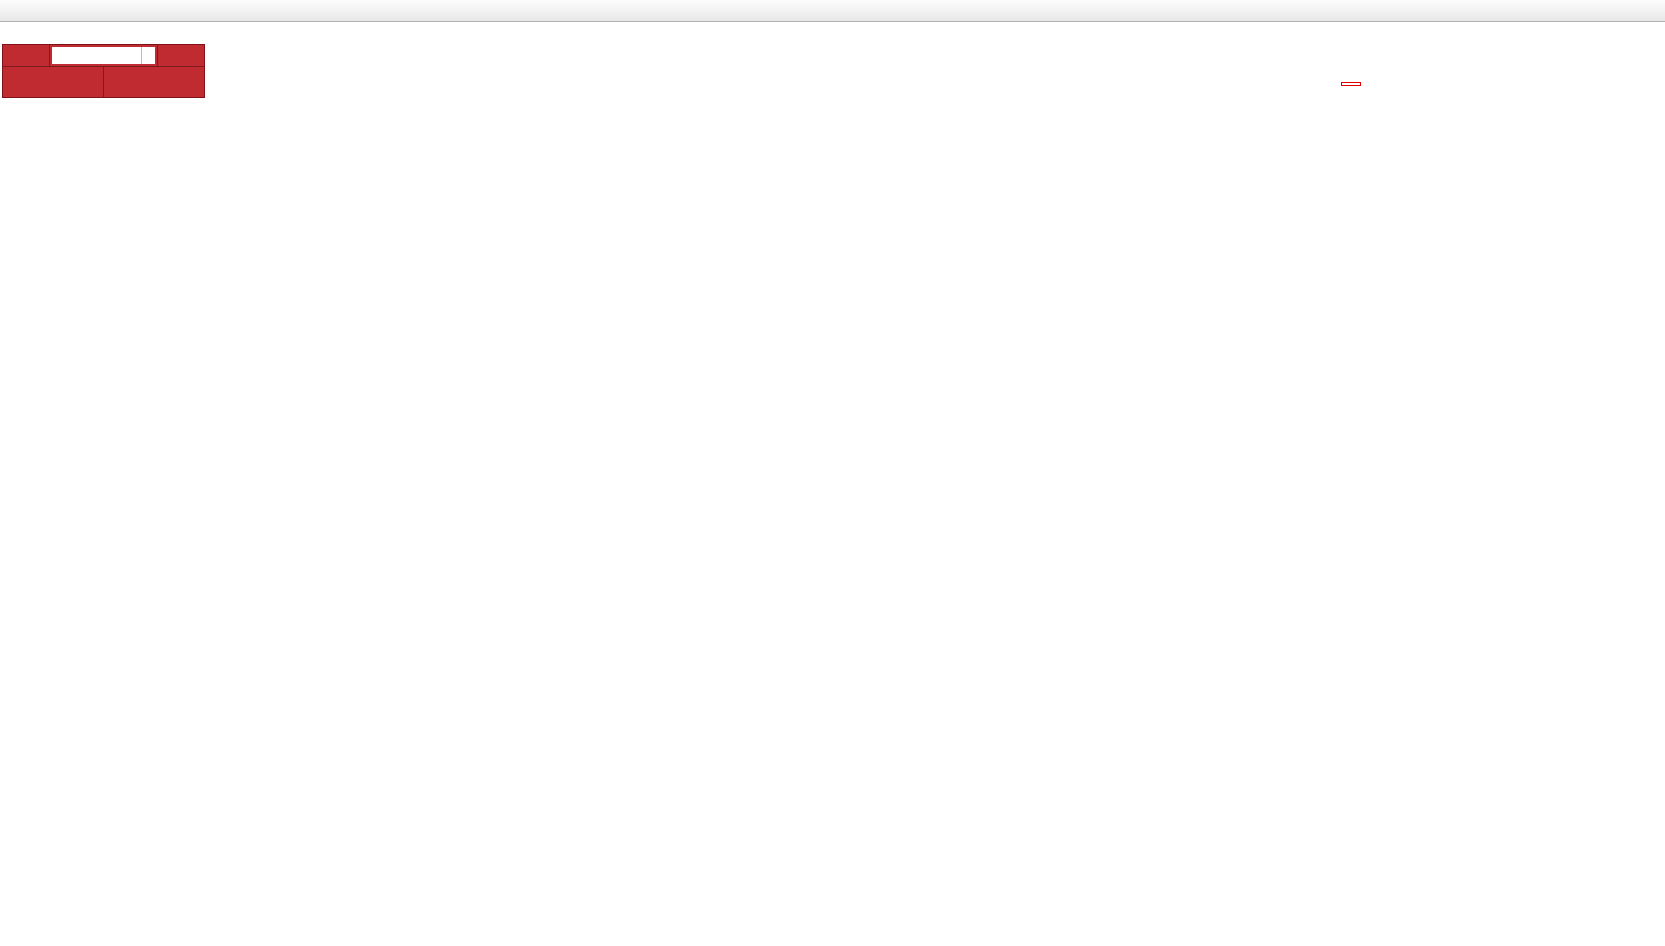 Image resolution: width=1665 pixels, height=946 pixels. What do you see at coordinates (53, 82) in the screenshot?
I see `sell-price` at bounding box center [53, 82].